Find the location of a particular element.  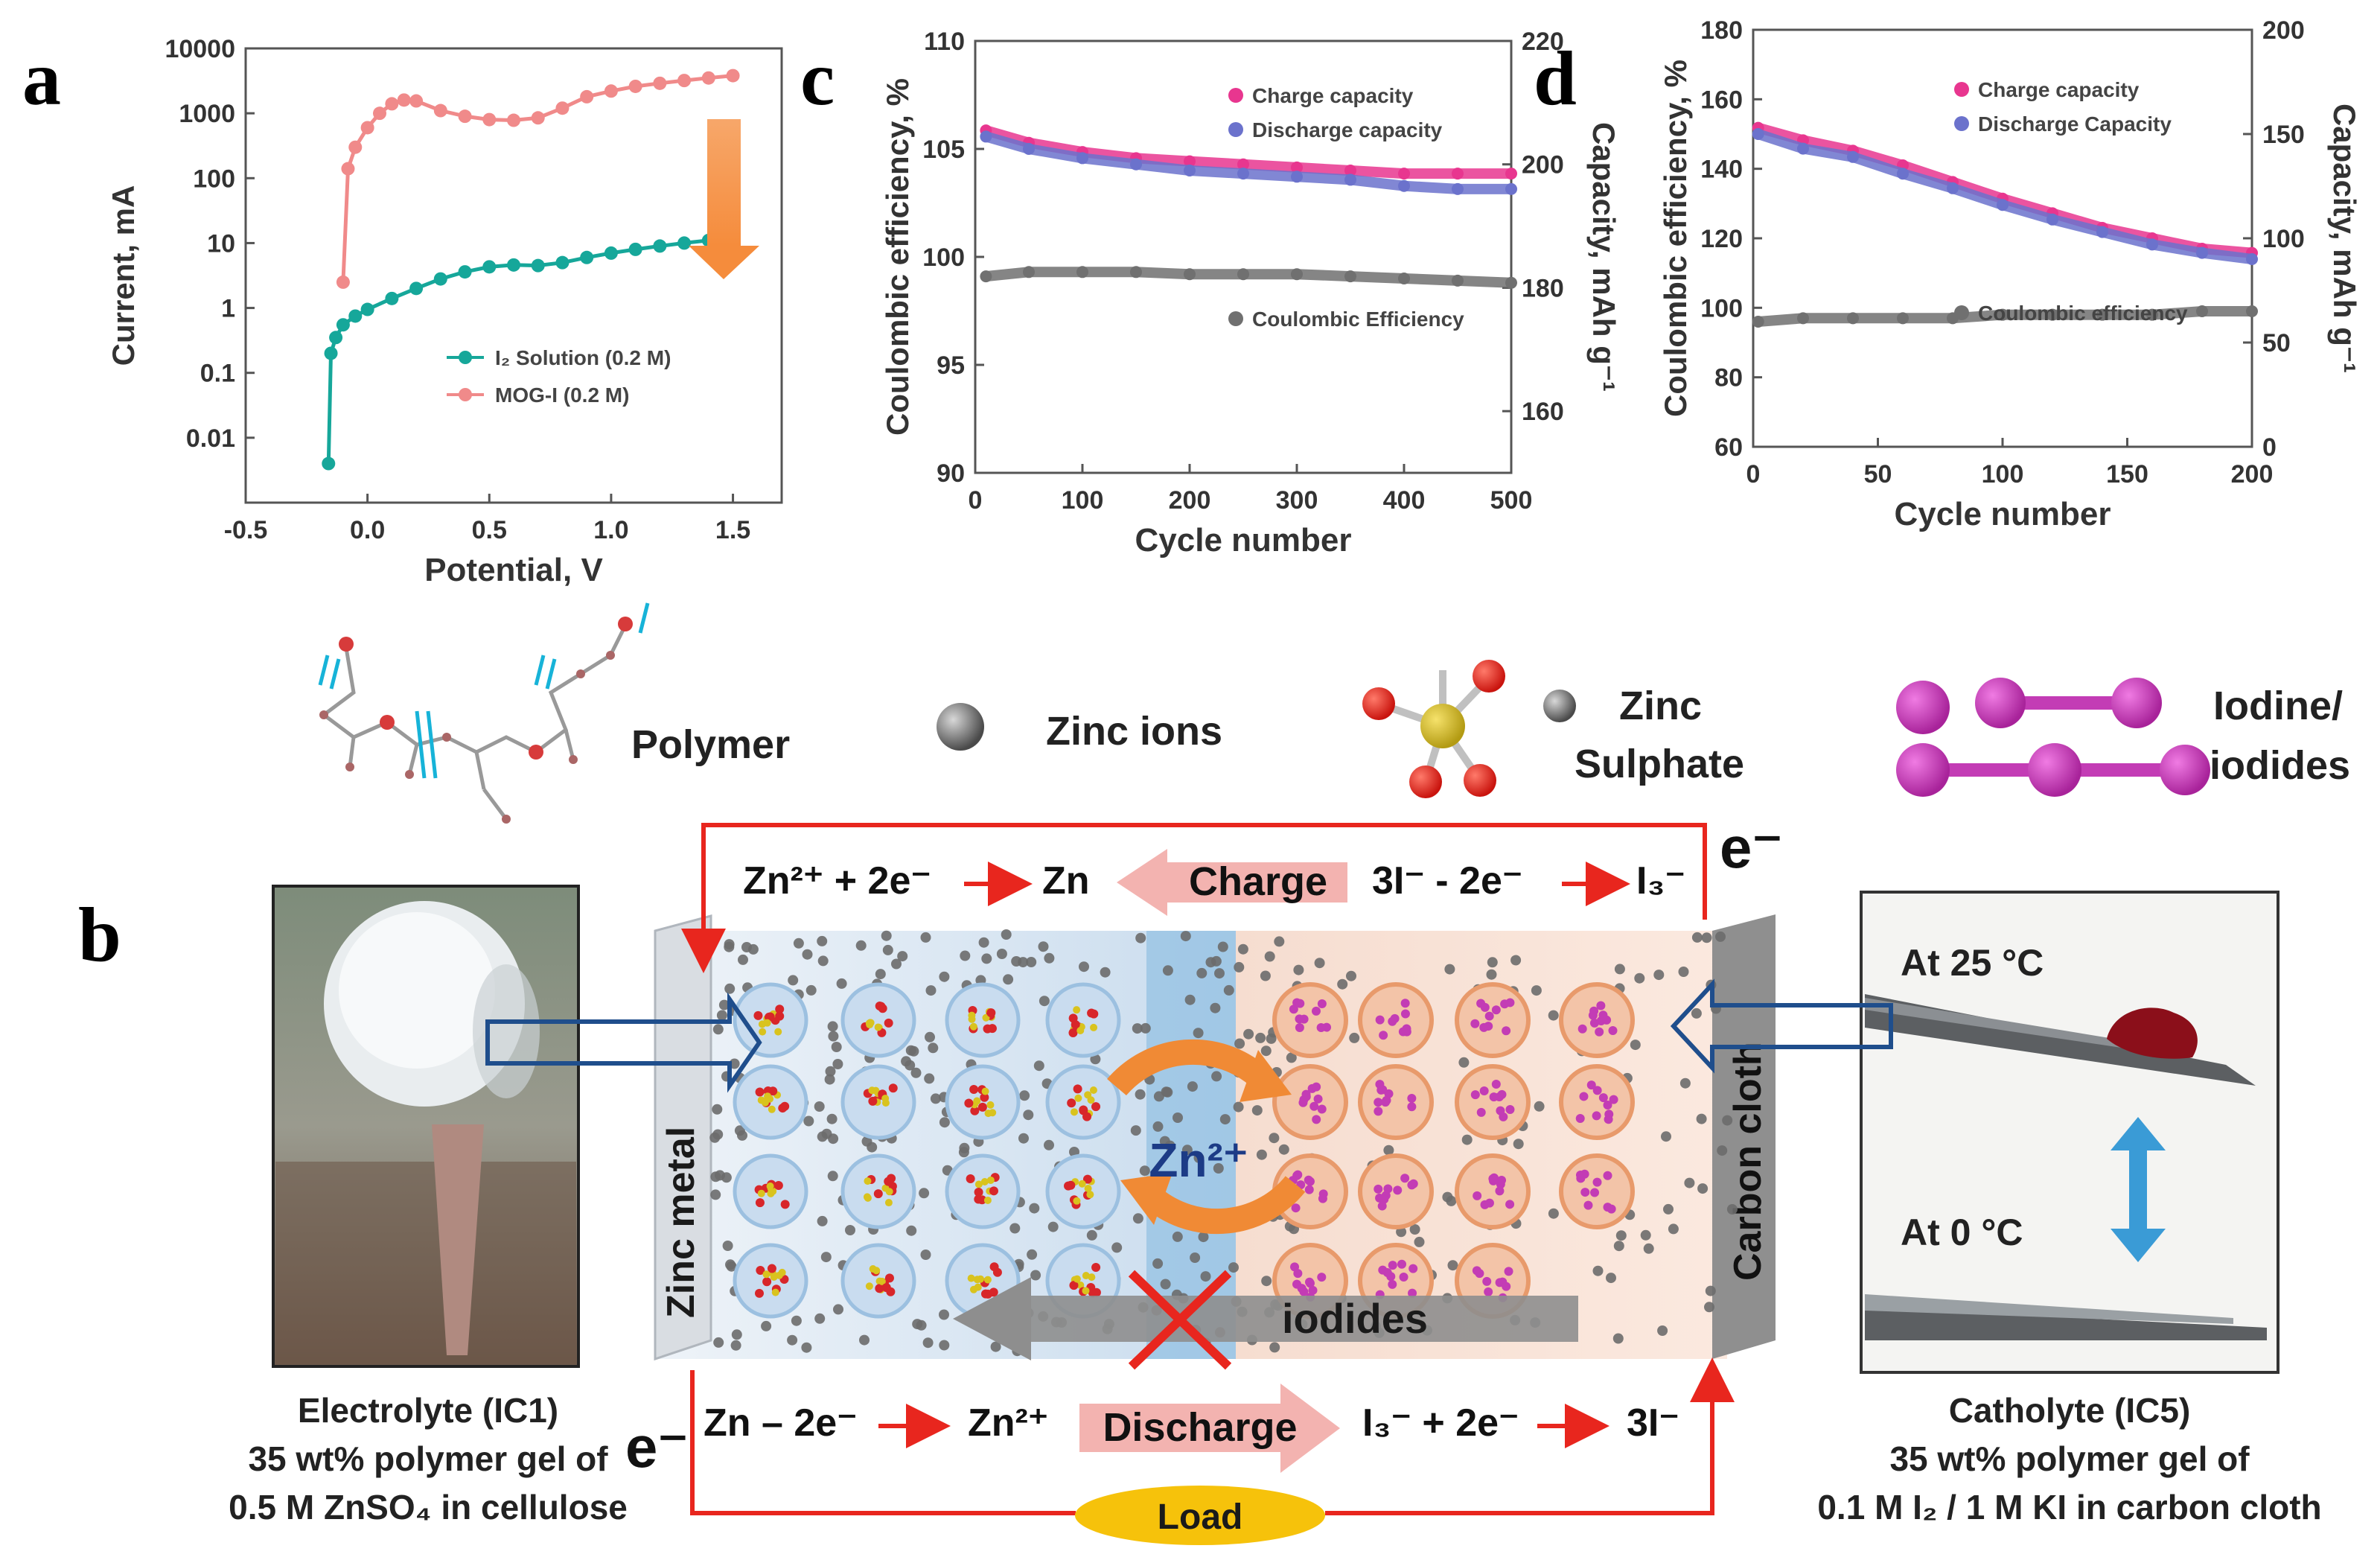

x-tick-label: 300 is located at coordinates (1297, 500).